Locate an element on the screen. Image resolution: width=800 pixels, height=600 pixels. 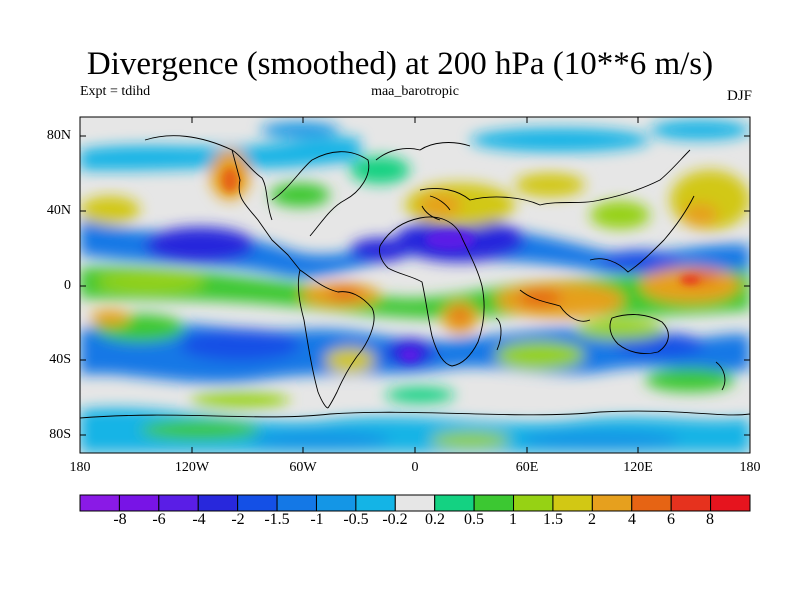
lon-label-60e: 60E is located at coordinates (527, 467).